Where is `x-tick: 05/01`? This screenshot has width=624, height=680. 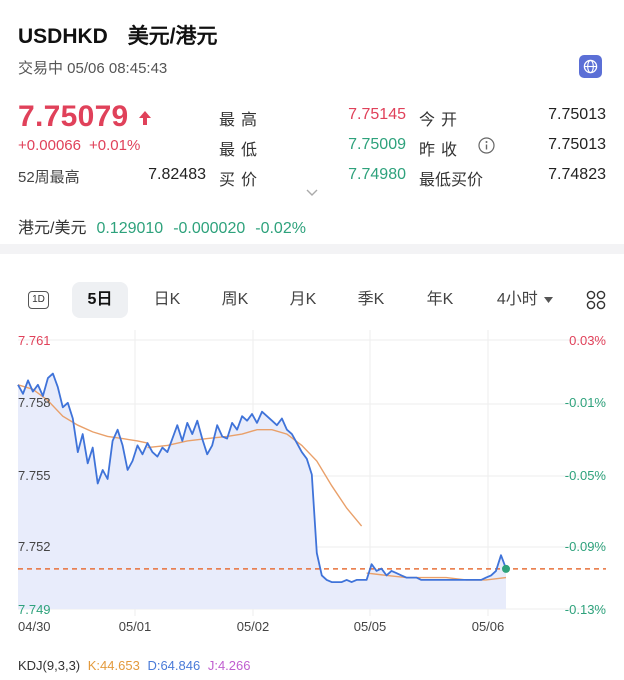
x-tick: 05/01 is located at coordinates (135, 626).